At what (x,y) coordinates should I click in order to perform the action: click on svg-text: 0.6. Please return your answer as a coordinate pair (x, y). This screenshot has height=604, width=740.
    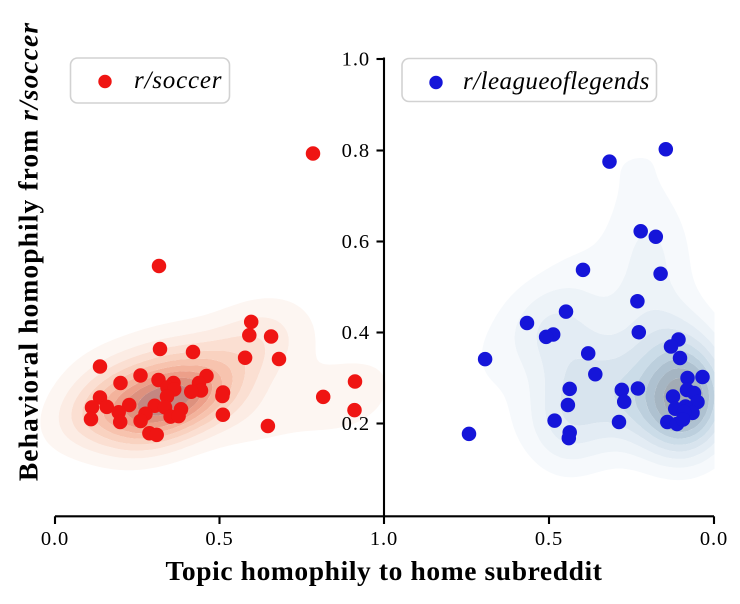
    Looking at the image, I should click on (356, 242).